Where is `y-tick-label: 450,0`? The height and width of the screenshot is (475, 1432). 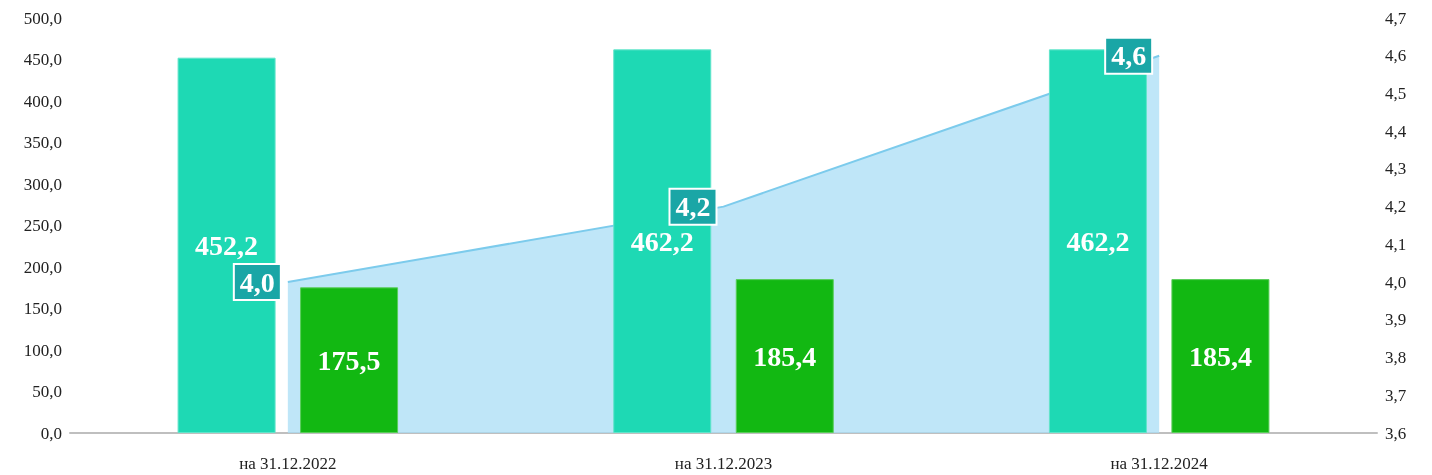 y-tick-label: 450,0 is located at coordinates (42, 59).